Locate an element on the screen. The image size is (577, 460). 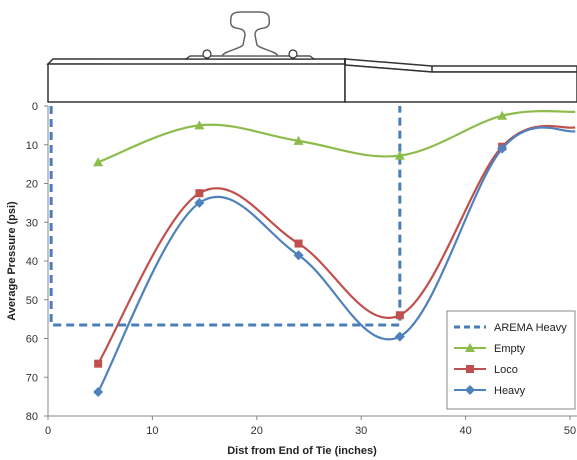
y-tick-label: 50 is located at coordinates (32, 301).